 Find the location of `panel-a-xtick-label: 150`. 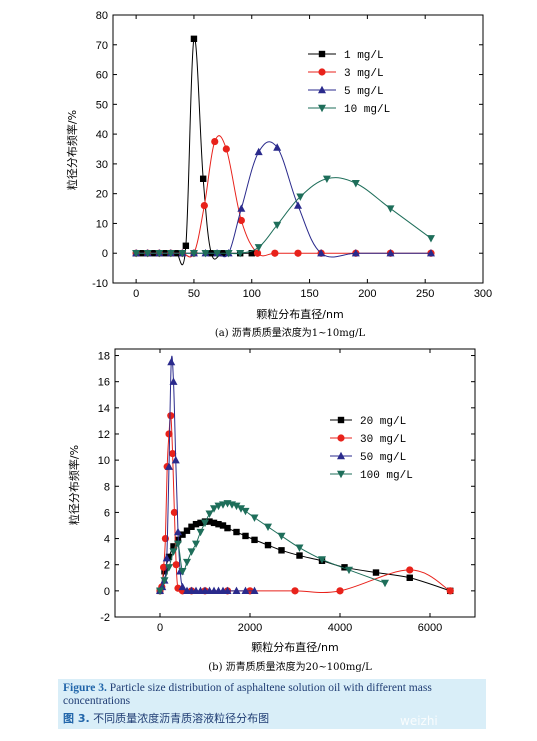

panel-a-xtick-label: 150 is located at coordinates (309, 294).